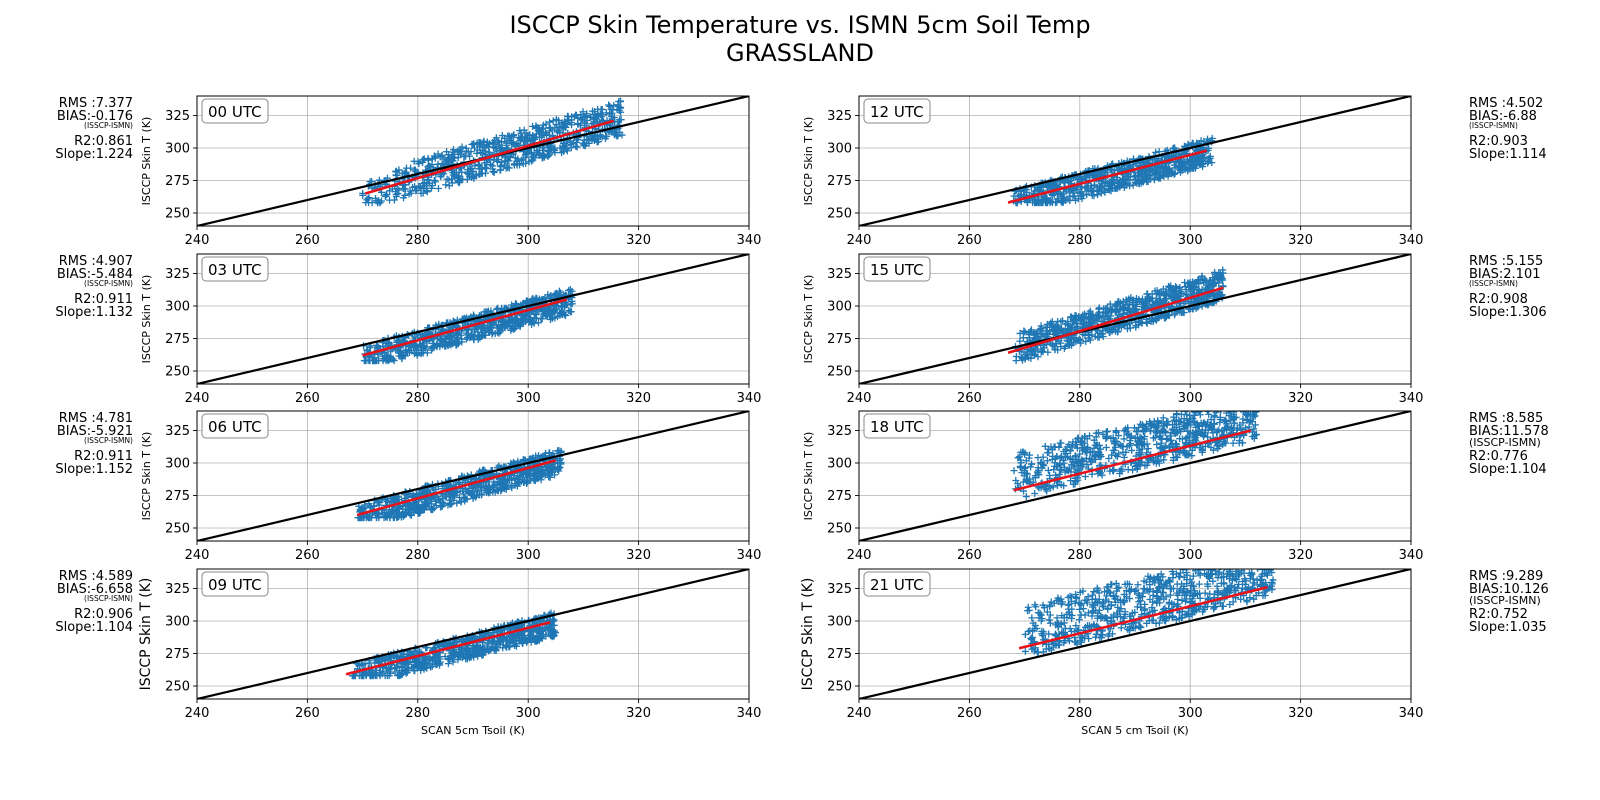  Describe the element at coordinates (1498, 299) in the screenshot. I see `r2-value: R2:0.908` at that location.